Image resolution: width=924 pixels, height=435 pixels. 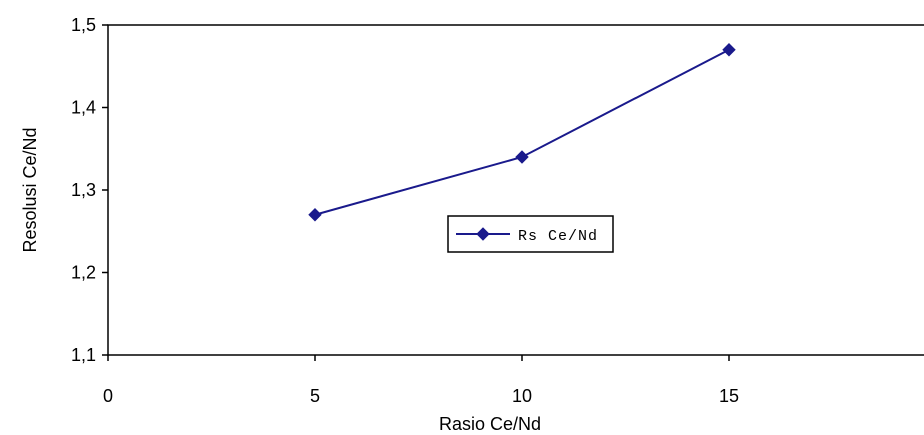 What do you see at coordinates (421, 380) in the screenshot?
I see `x-axis: 0 5 10 15` at bounding box center [421, 380].